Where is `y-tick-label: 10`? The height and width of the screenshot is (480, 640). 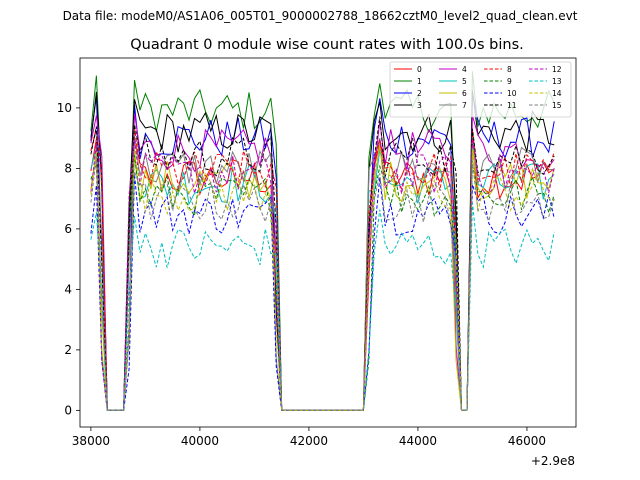 y-tick-label: 10 is located at coordinates (64, 108).